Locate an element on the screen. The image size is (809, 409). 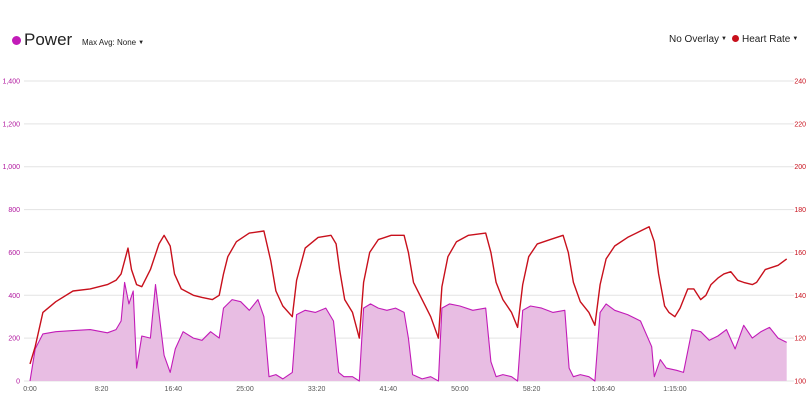
left-axis-tick-label: 1,000 is located at coordinates (11, 167).